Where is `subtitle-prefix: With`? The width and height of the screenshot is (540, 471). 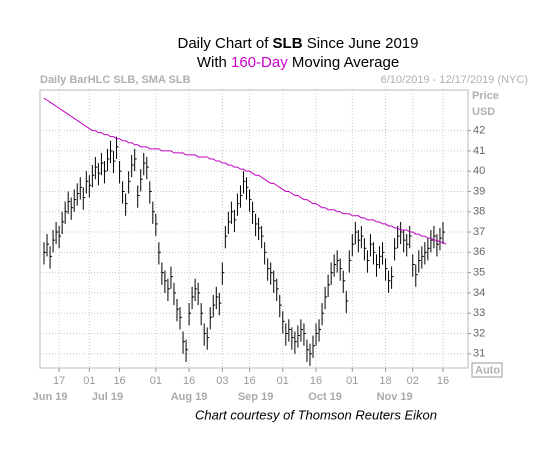
subtitle-prefix: With is located at coordinates (212, 62).